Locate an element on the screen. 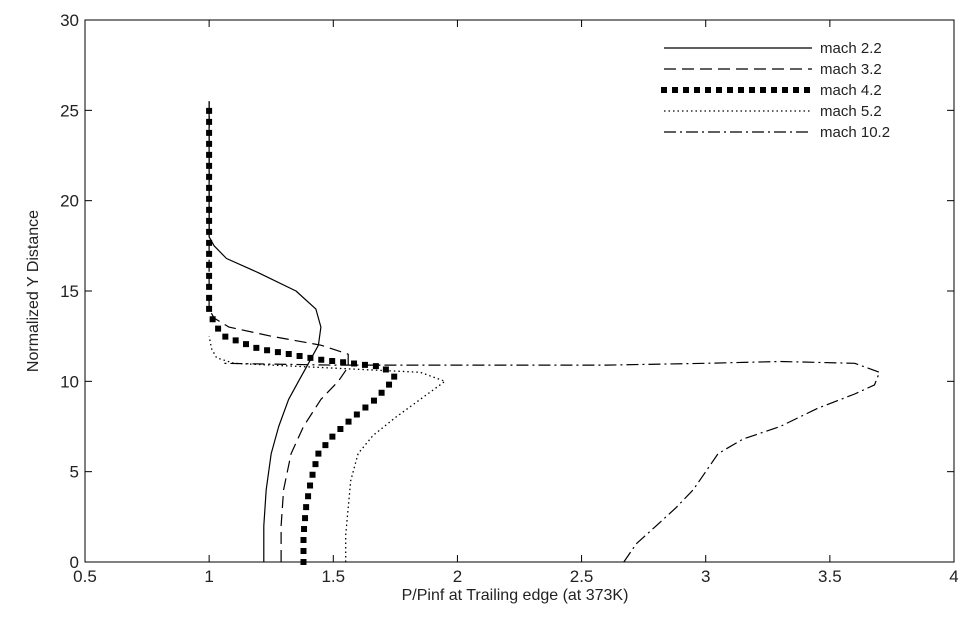  y-tick-label: 30 is located at coordinates (69, 20).